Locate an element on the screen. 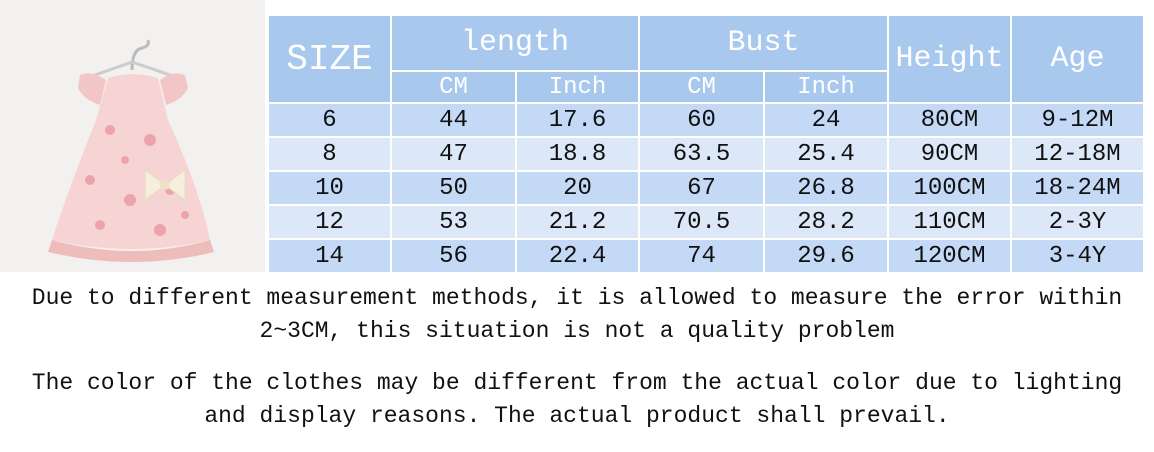 The height and width of the screenshot is (452, 1154). table-cell: 22.4 is located at coordinates (577, 256).